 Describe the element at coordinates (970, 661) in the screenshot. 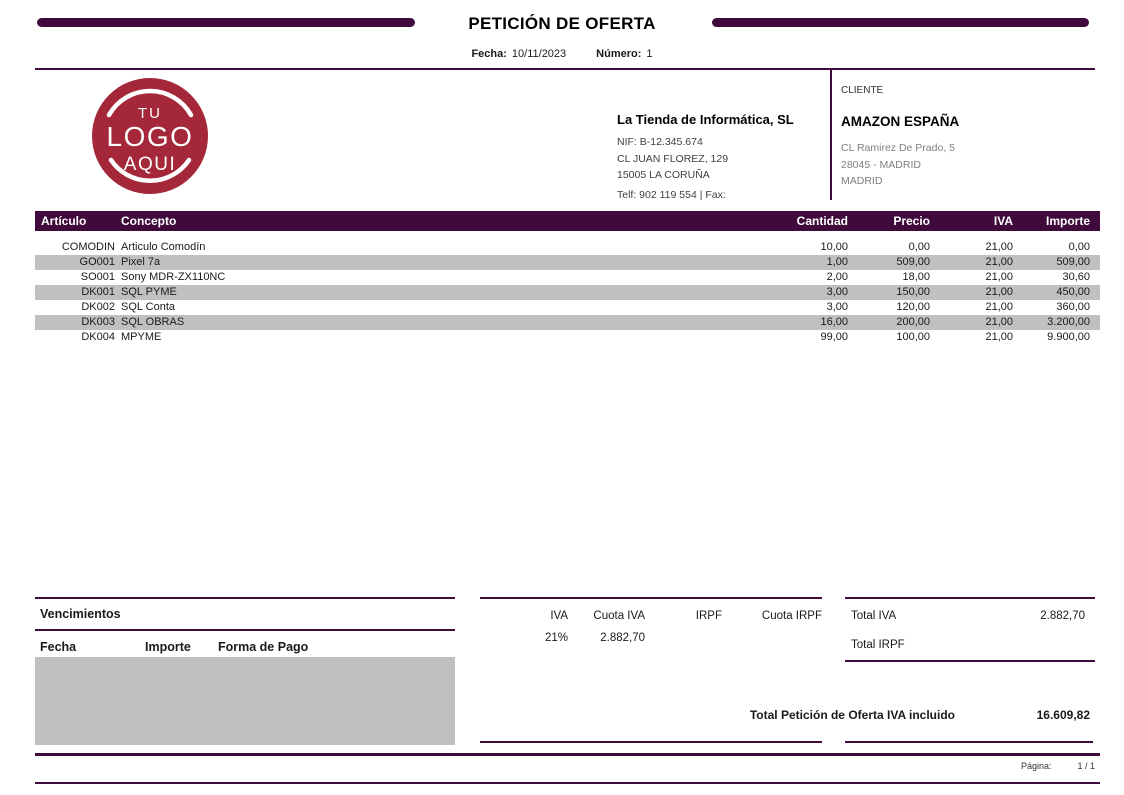

I see `totals-mid-rule` at that location.